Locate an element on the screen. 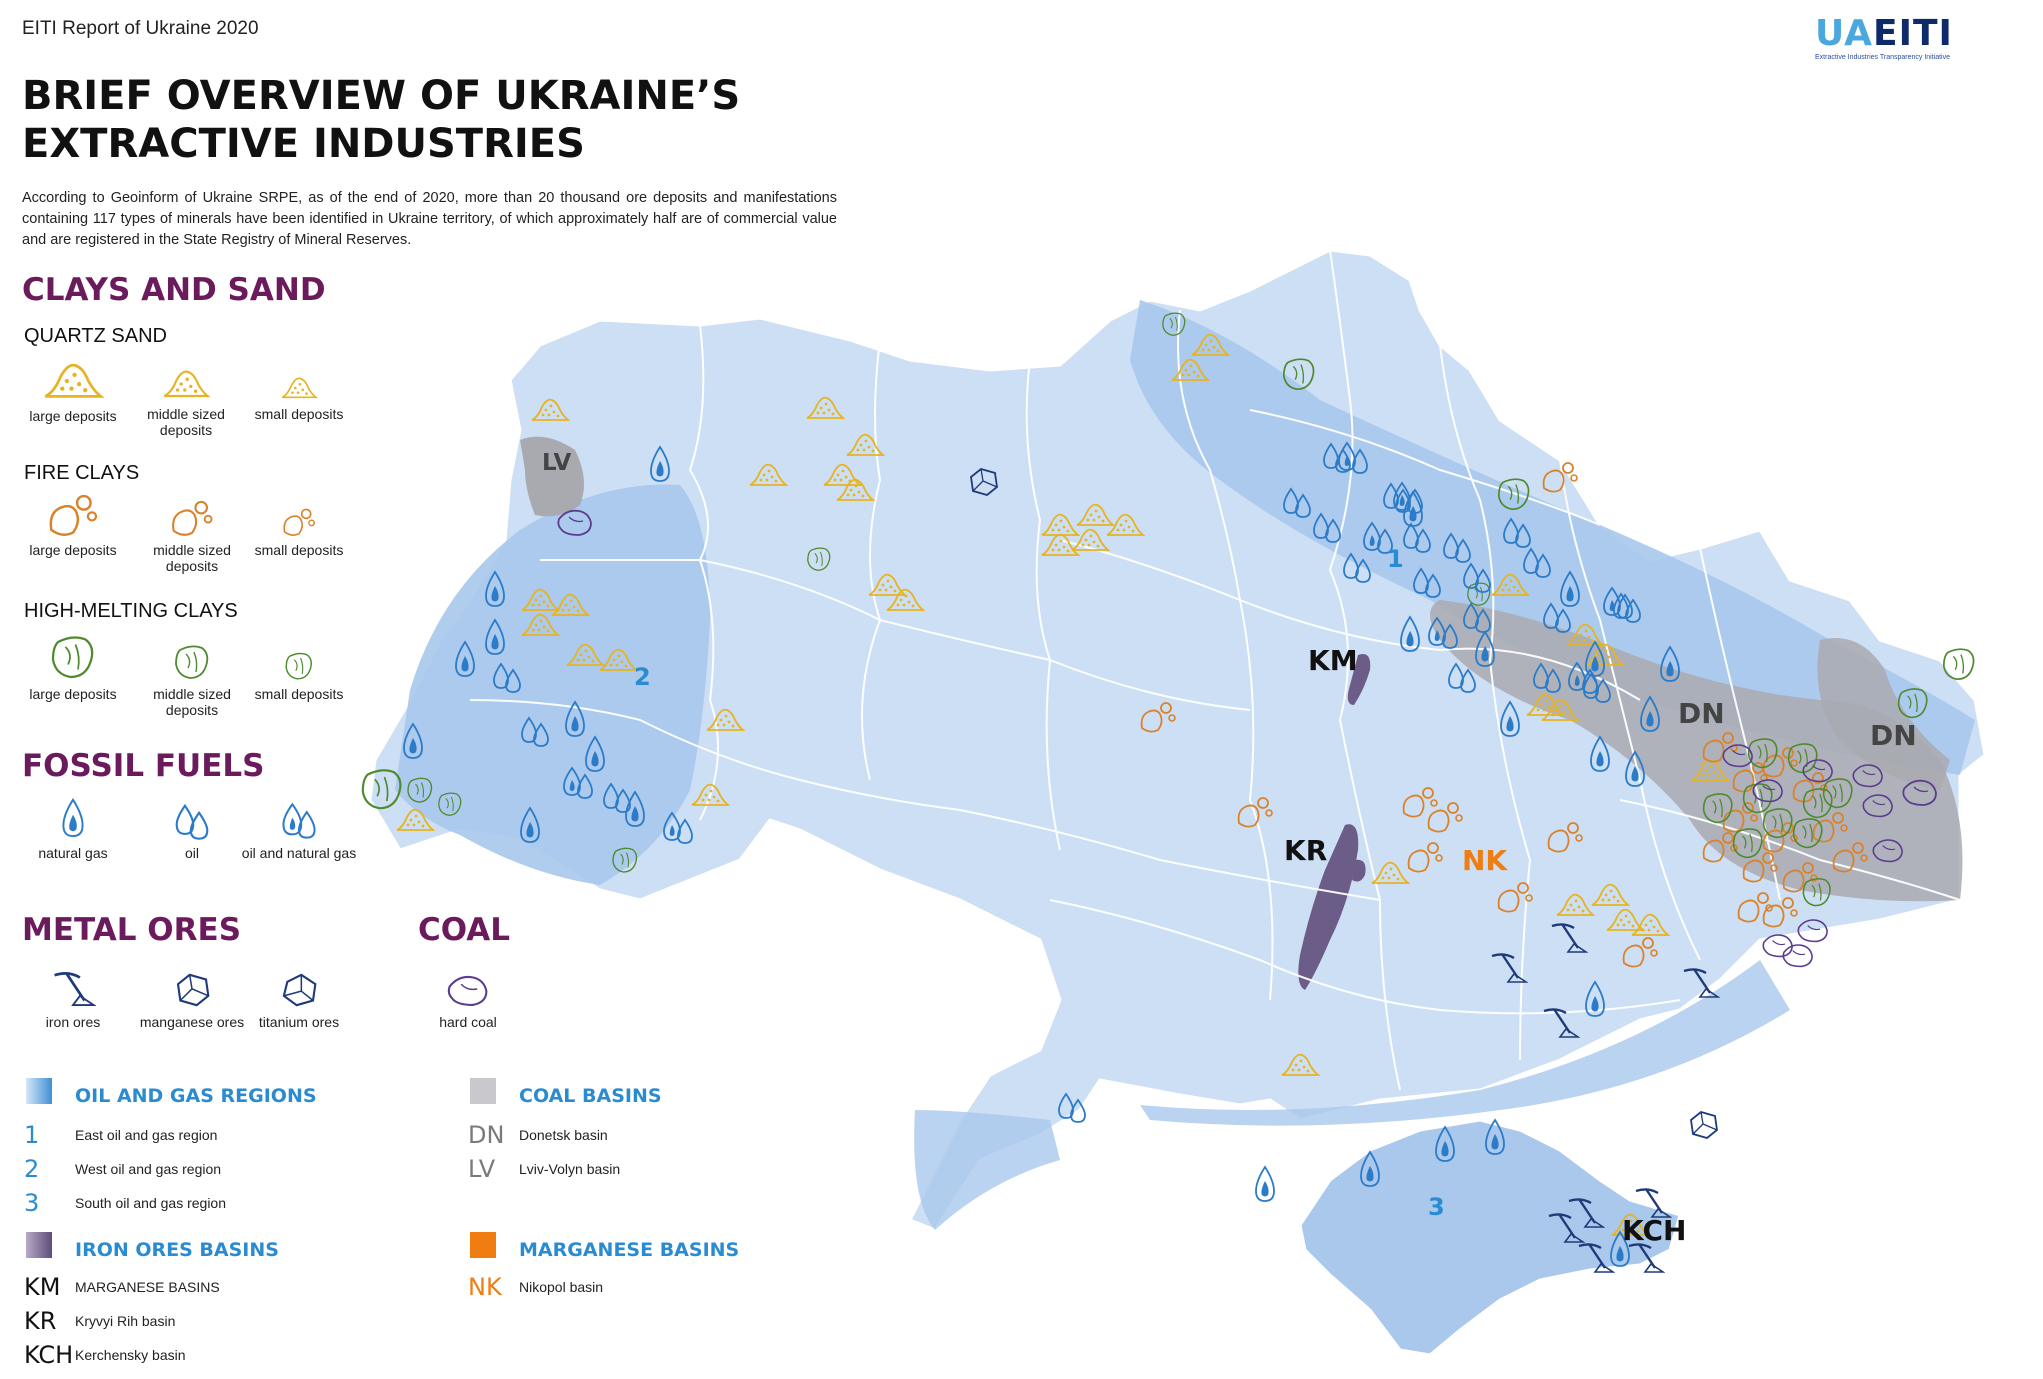  key-label: East oil and gas region is located at coordinates (146, 1135).